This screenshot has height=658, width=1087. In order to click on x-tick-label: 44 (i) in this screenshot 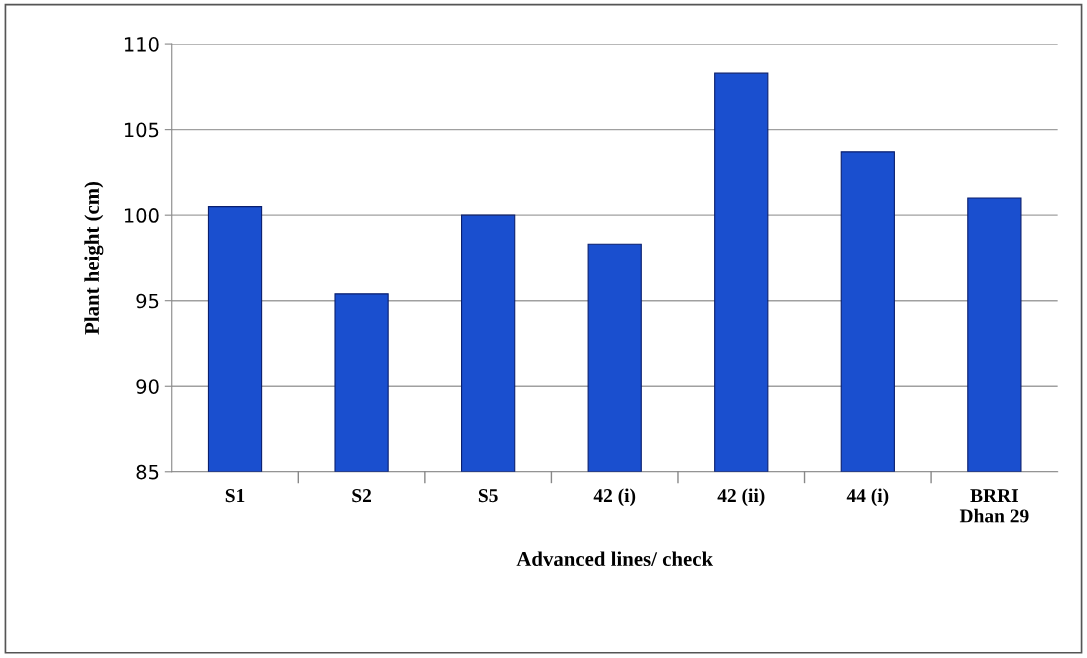, I will do `click(867, 497)`.